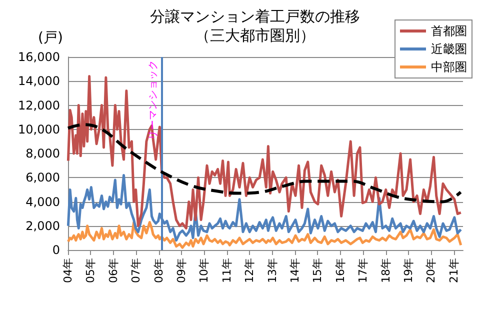 The height and width of the screenshot is (311, 482). I want to click on x-tick-label: 08年, so click(159, 270).